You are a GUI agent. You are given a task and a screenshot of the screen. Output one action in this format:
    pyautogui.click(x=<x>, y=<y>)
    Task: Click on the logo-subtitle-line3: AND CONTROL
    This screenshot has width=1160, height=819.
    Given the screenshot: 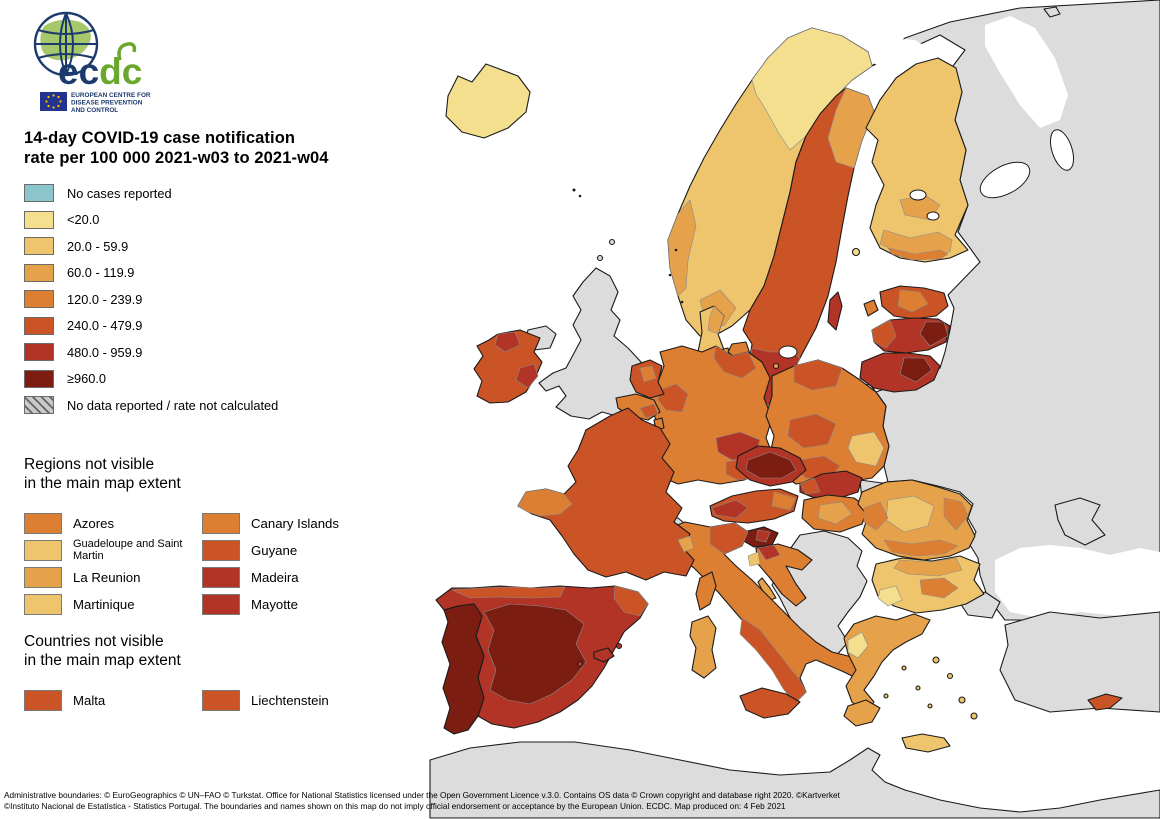 What is the action you would take?
    pyautogui.click(x=94, y=110)
    